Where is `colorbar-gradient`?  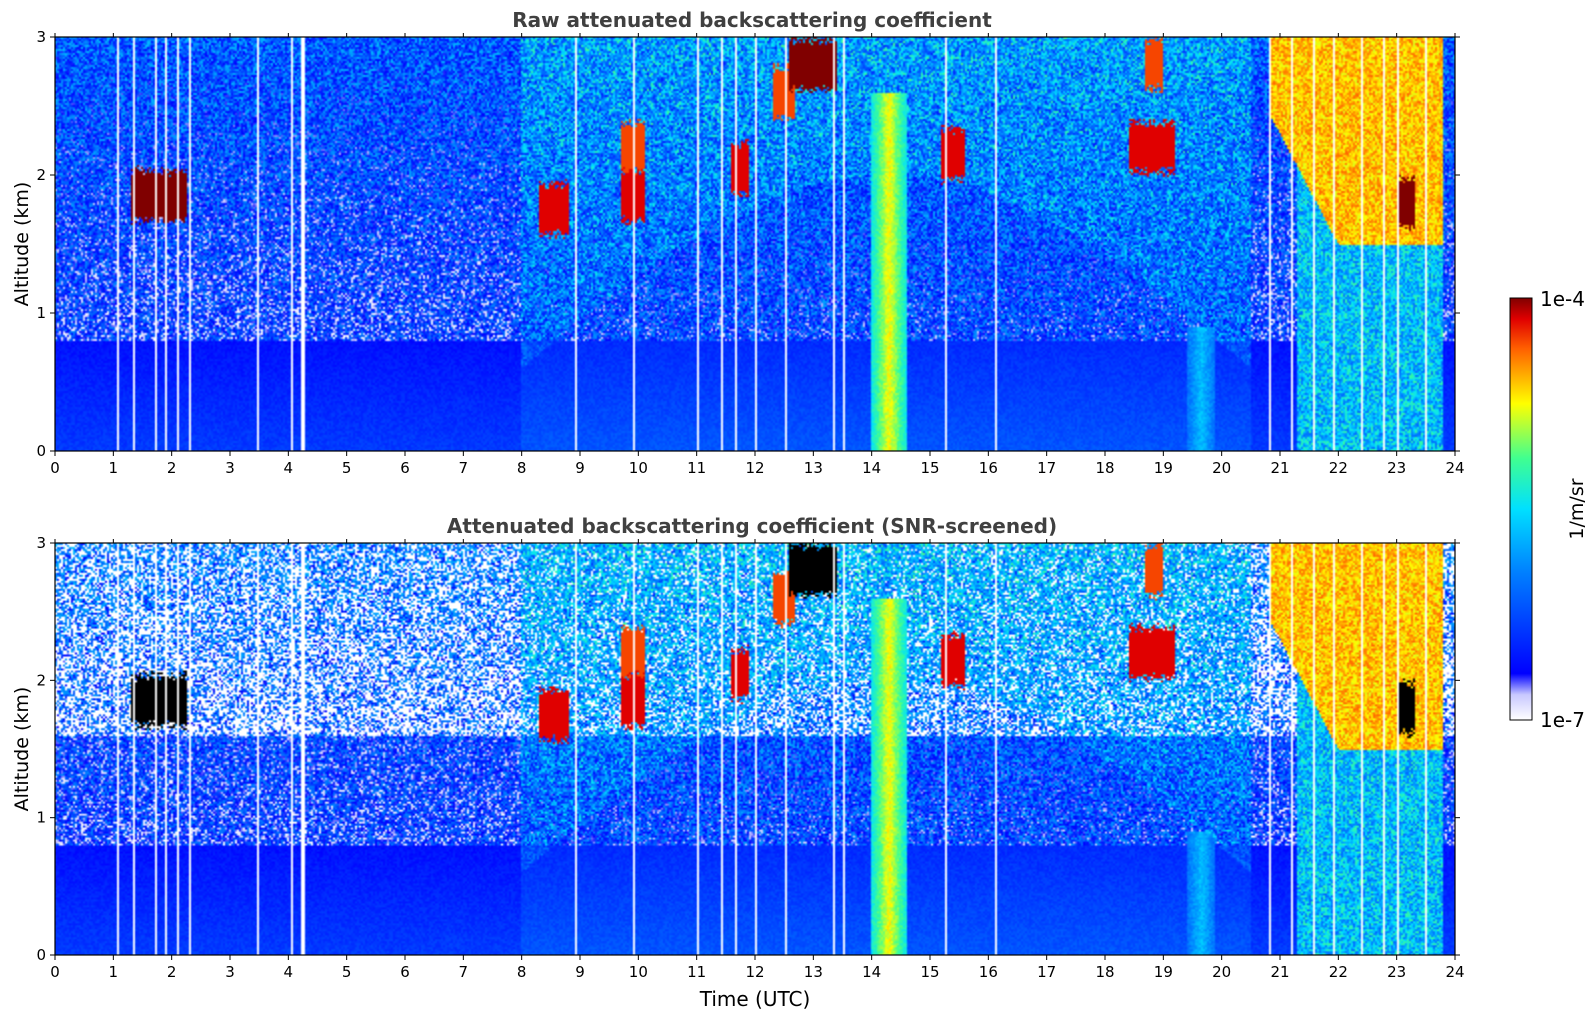 colorbar-gradient is located at coordinates (1521, 509).